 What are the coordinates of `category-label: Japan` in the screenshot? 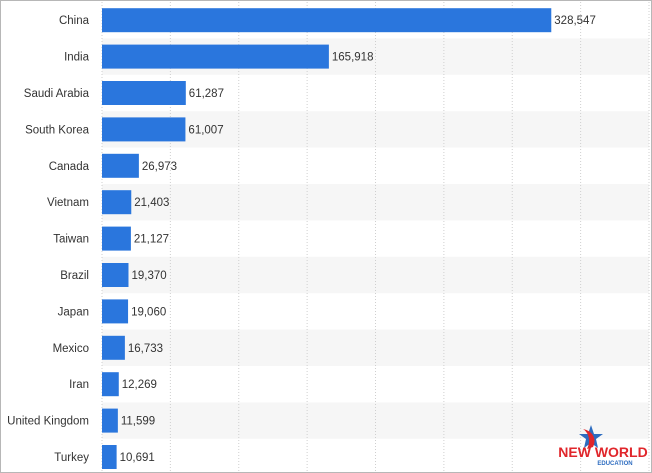 It's located at (73, 312).